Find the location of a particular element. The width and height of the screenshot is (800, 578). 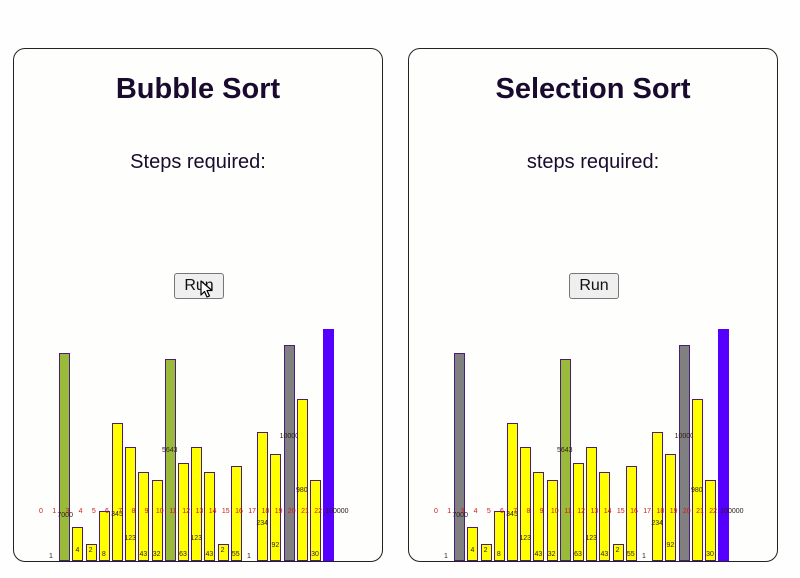

bar-index-label: 22 is located at coordinates (713, 511).